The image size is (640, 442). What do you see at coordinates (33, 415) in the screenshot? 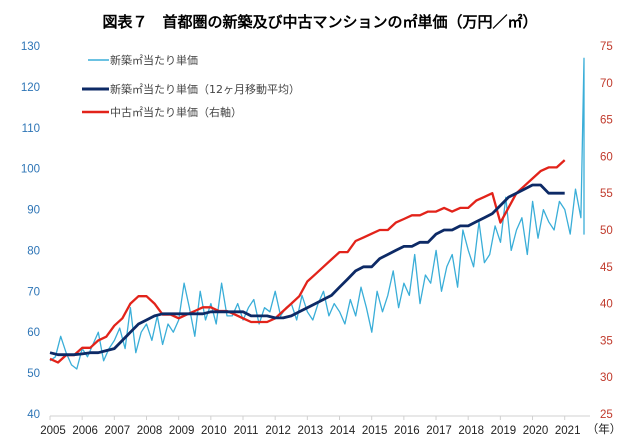
I see `y-left-tick-label: 40` at bounding box center [33, 415].